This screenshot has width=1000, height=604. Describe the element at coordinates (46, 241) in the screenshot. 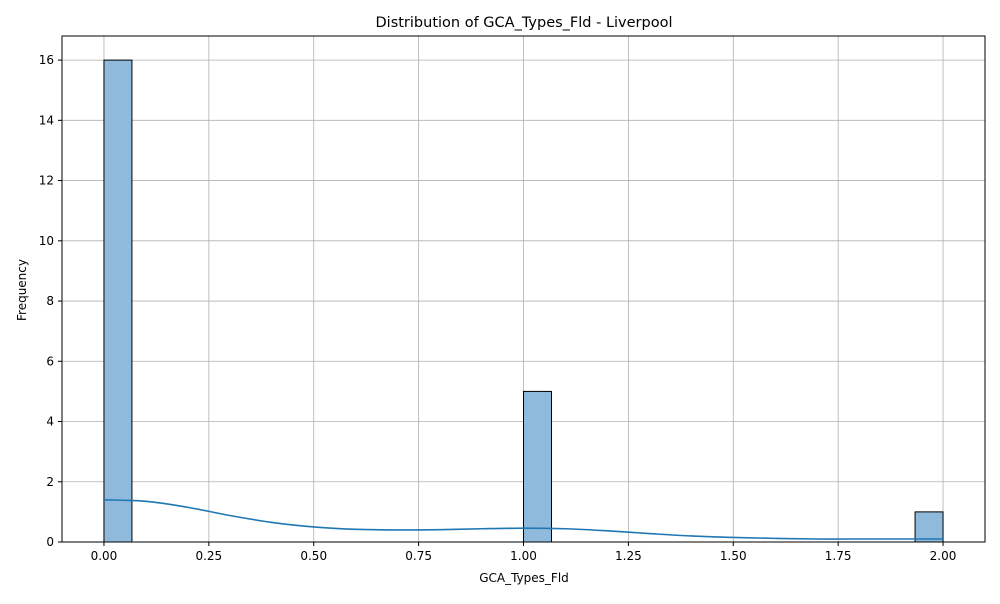

I see `y-tick-label: 10` at that location.